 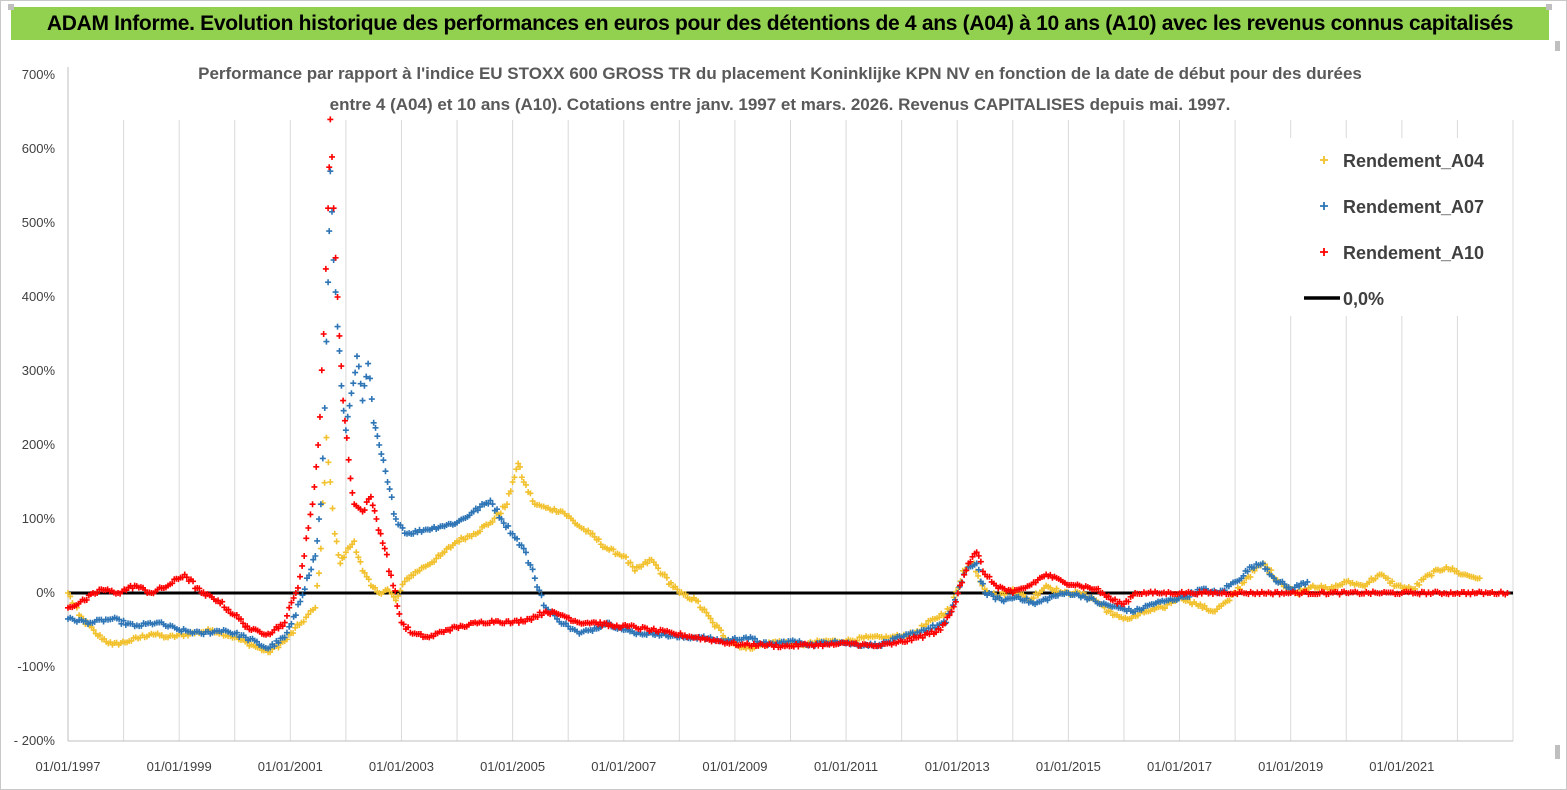 I want to click on x-tick-label: 01/01/2007, so click(x=623, y=766).